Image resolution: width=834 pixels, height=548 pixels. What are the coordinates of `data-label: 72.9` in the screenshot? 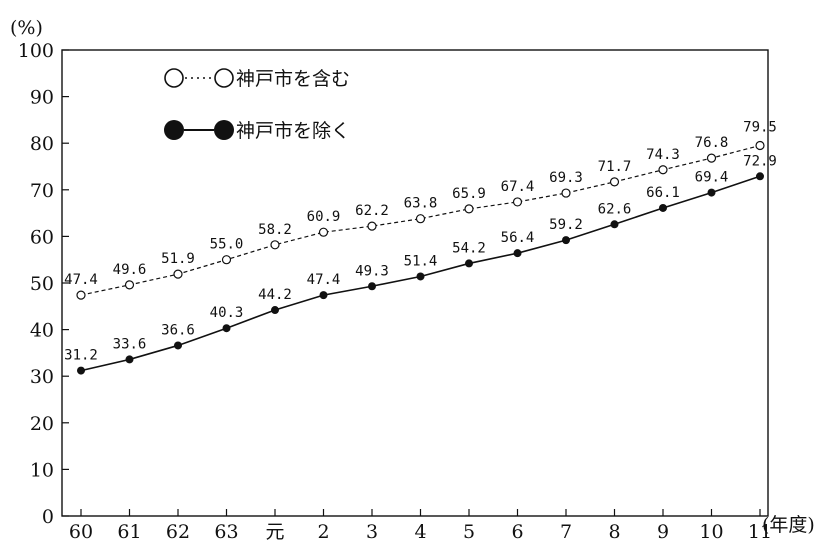 It's located at (760, 161).